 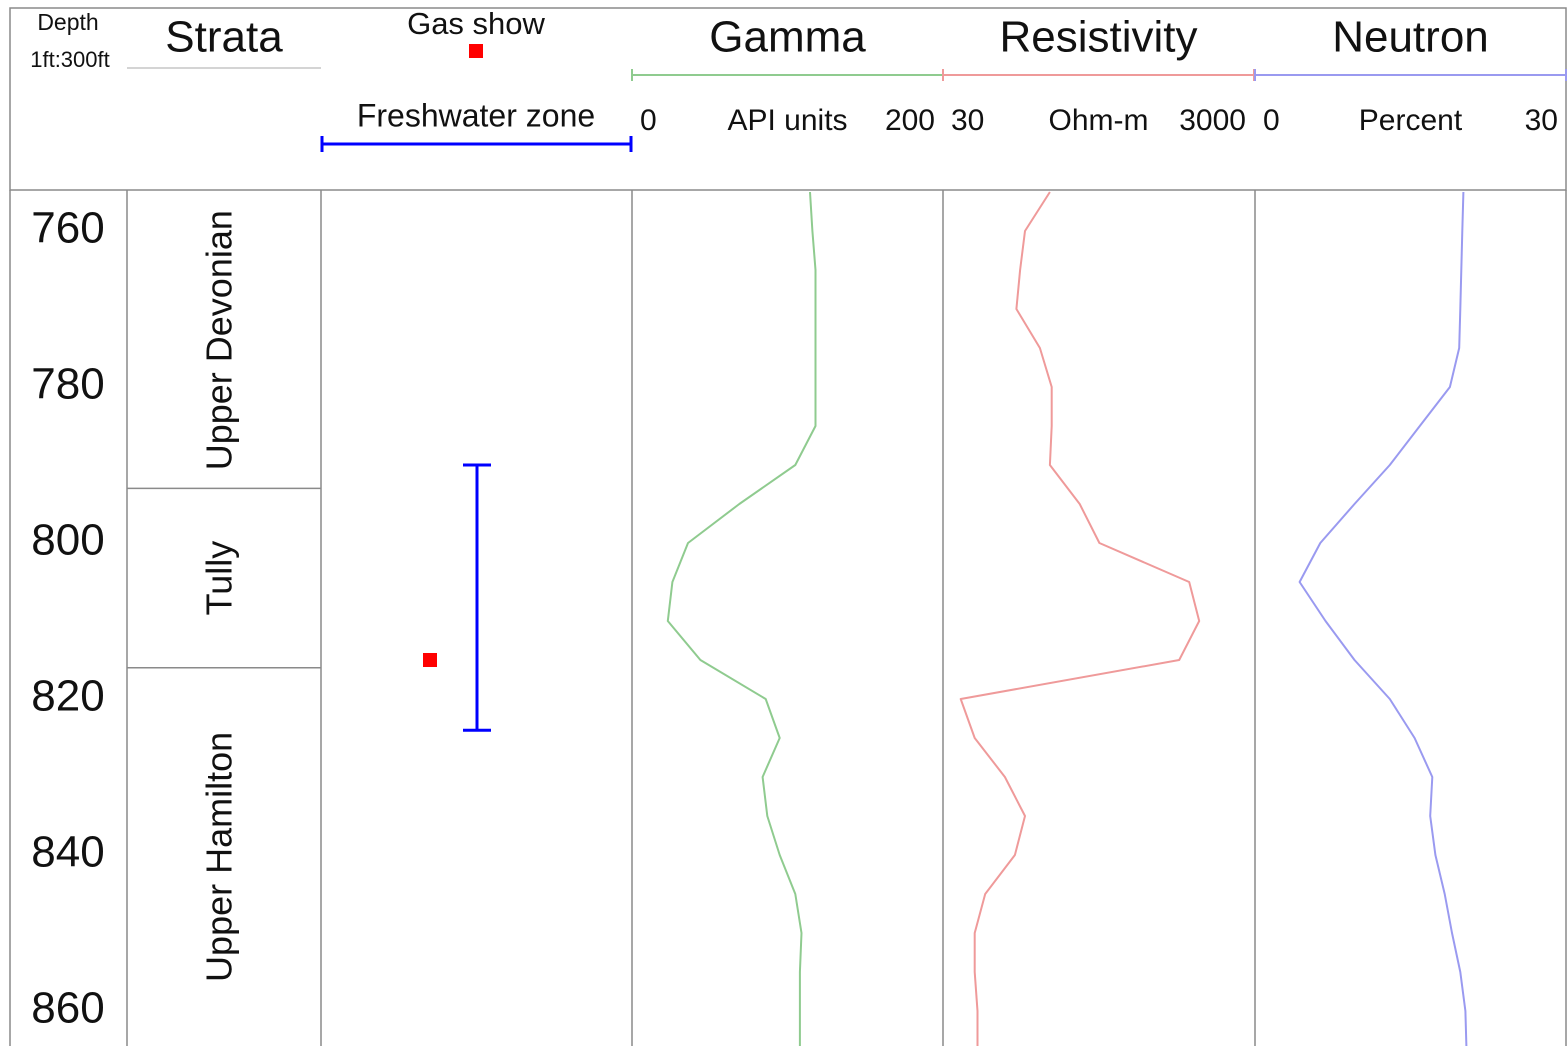 I want to click on strata-name: Upper Devonian, so click(x=219, y=340).